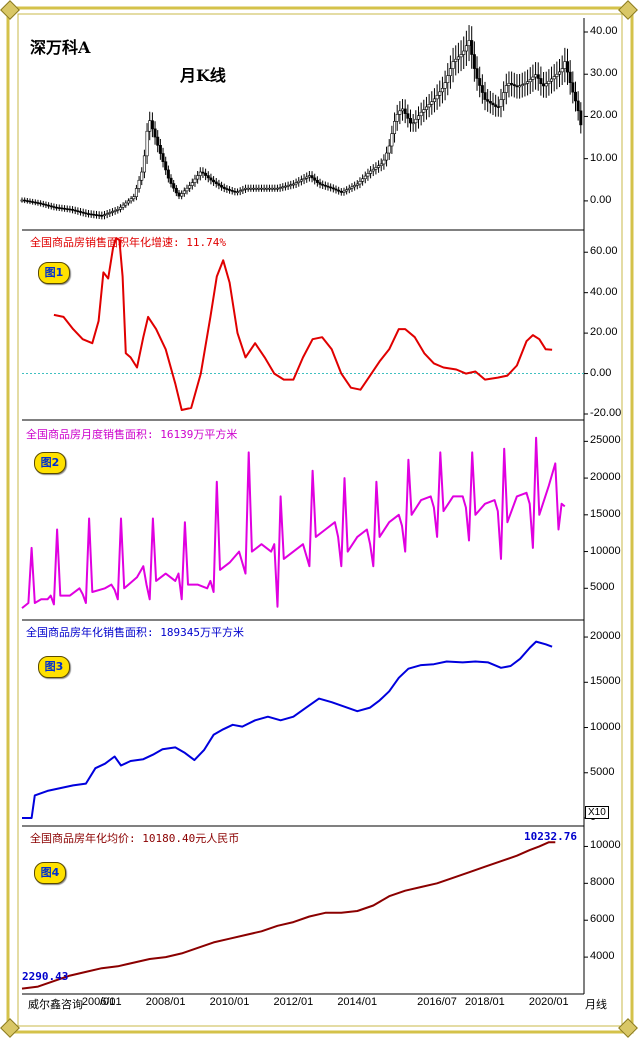  Describe the element at coordinates (604, 73) in the screenshot. I see `price-axis-tick-label: 30.00` at that location.